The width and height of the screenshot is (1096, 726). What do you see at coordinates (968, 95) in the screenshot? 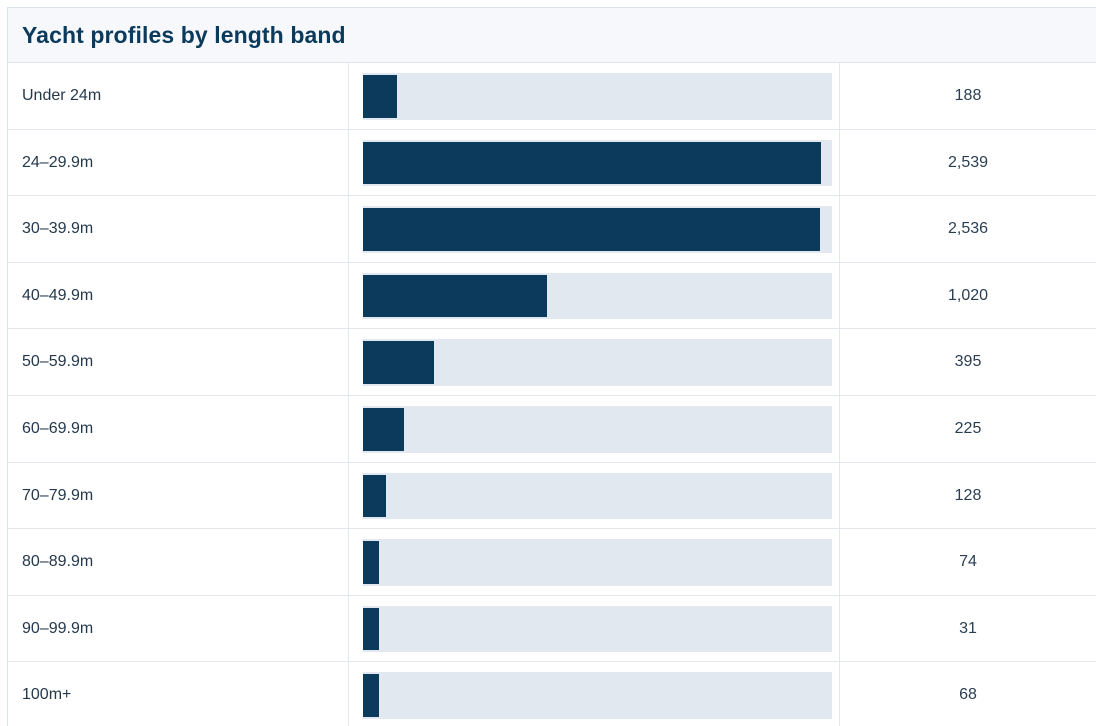
I see `value-label: 188` at bounding box center [968, 95].